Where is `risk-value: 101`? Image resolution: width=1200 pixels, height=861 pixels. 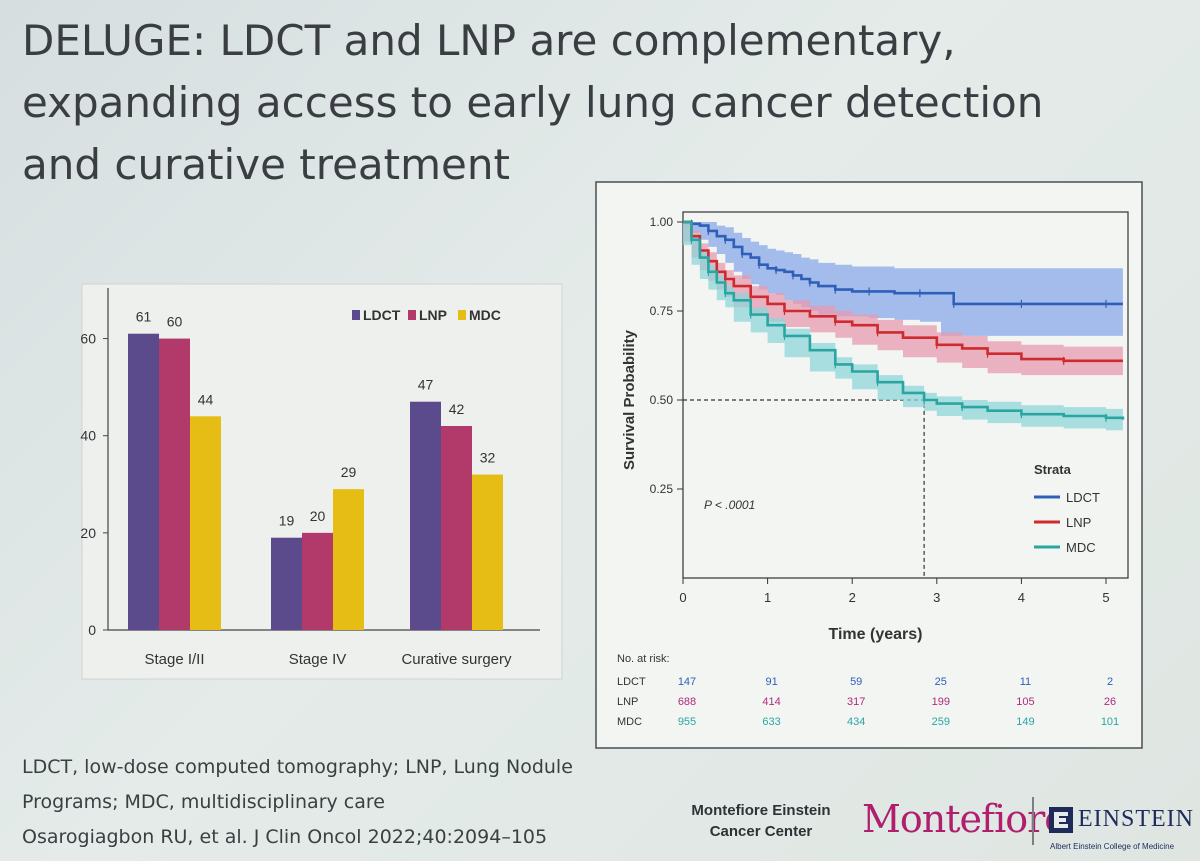
risk-value: 101 is located at coordinates (1110, 722).